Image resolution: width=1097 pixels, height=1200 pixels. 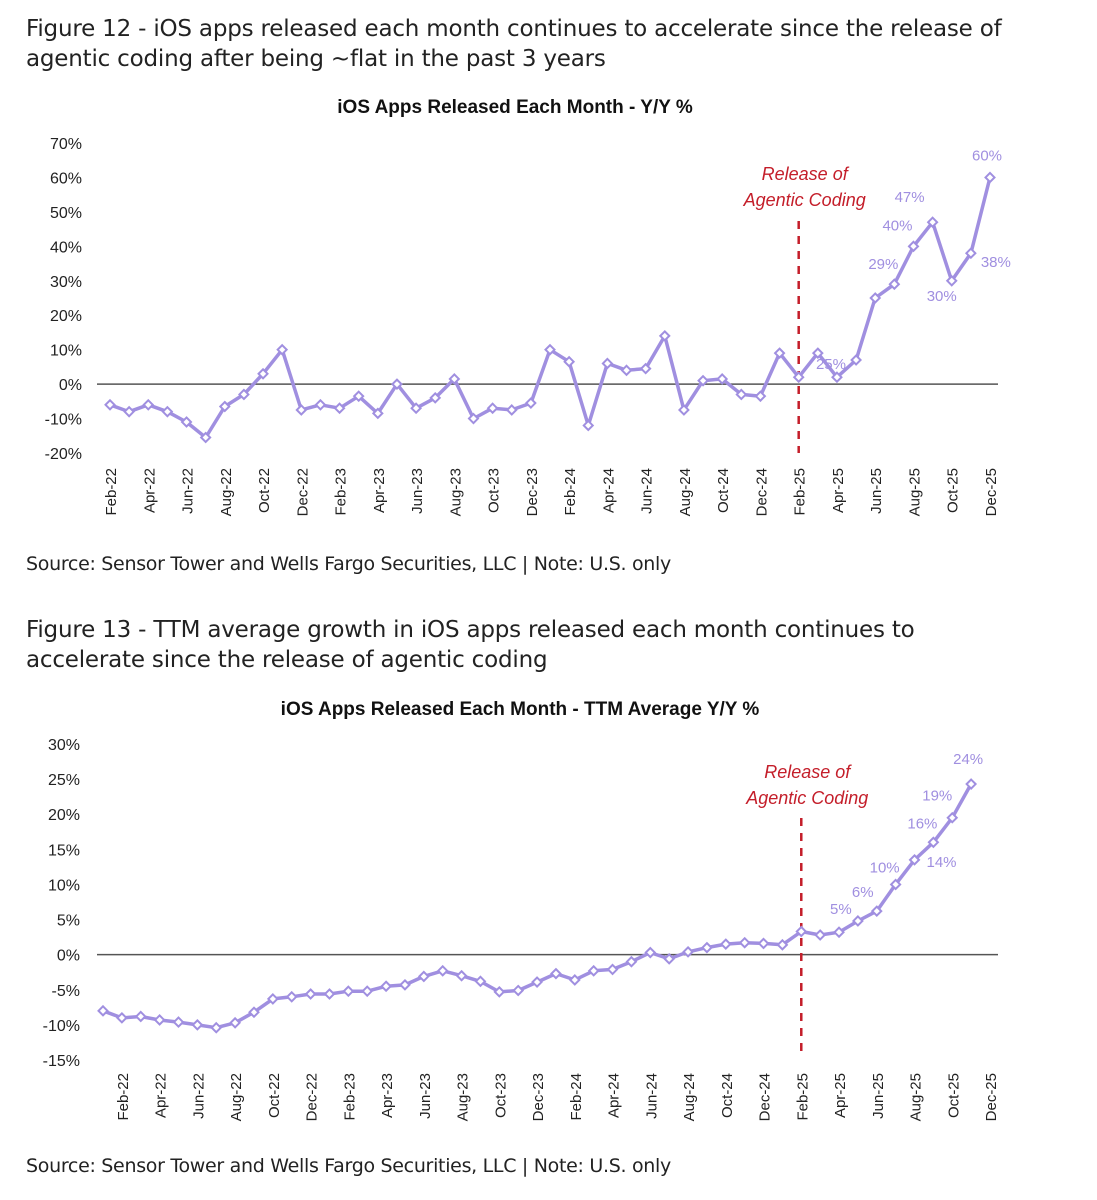 What do you see at coordinates (494, 490) in the screenshot?
I see `x-tick-label: Oct-23` at bounding box center [494, 490].